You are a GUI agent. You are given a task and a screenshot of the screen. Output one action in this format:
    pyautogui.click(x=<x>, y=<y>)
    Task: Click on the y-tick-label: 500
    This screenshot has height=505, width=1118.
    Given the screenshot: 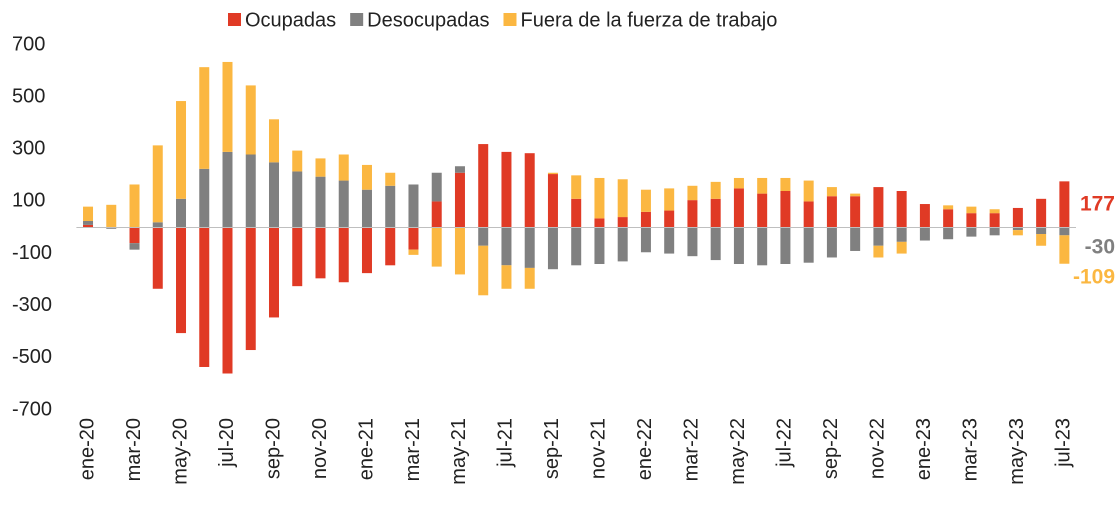 What is the action you would take?
    pyautogui.click(x=28, y=96)
    